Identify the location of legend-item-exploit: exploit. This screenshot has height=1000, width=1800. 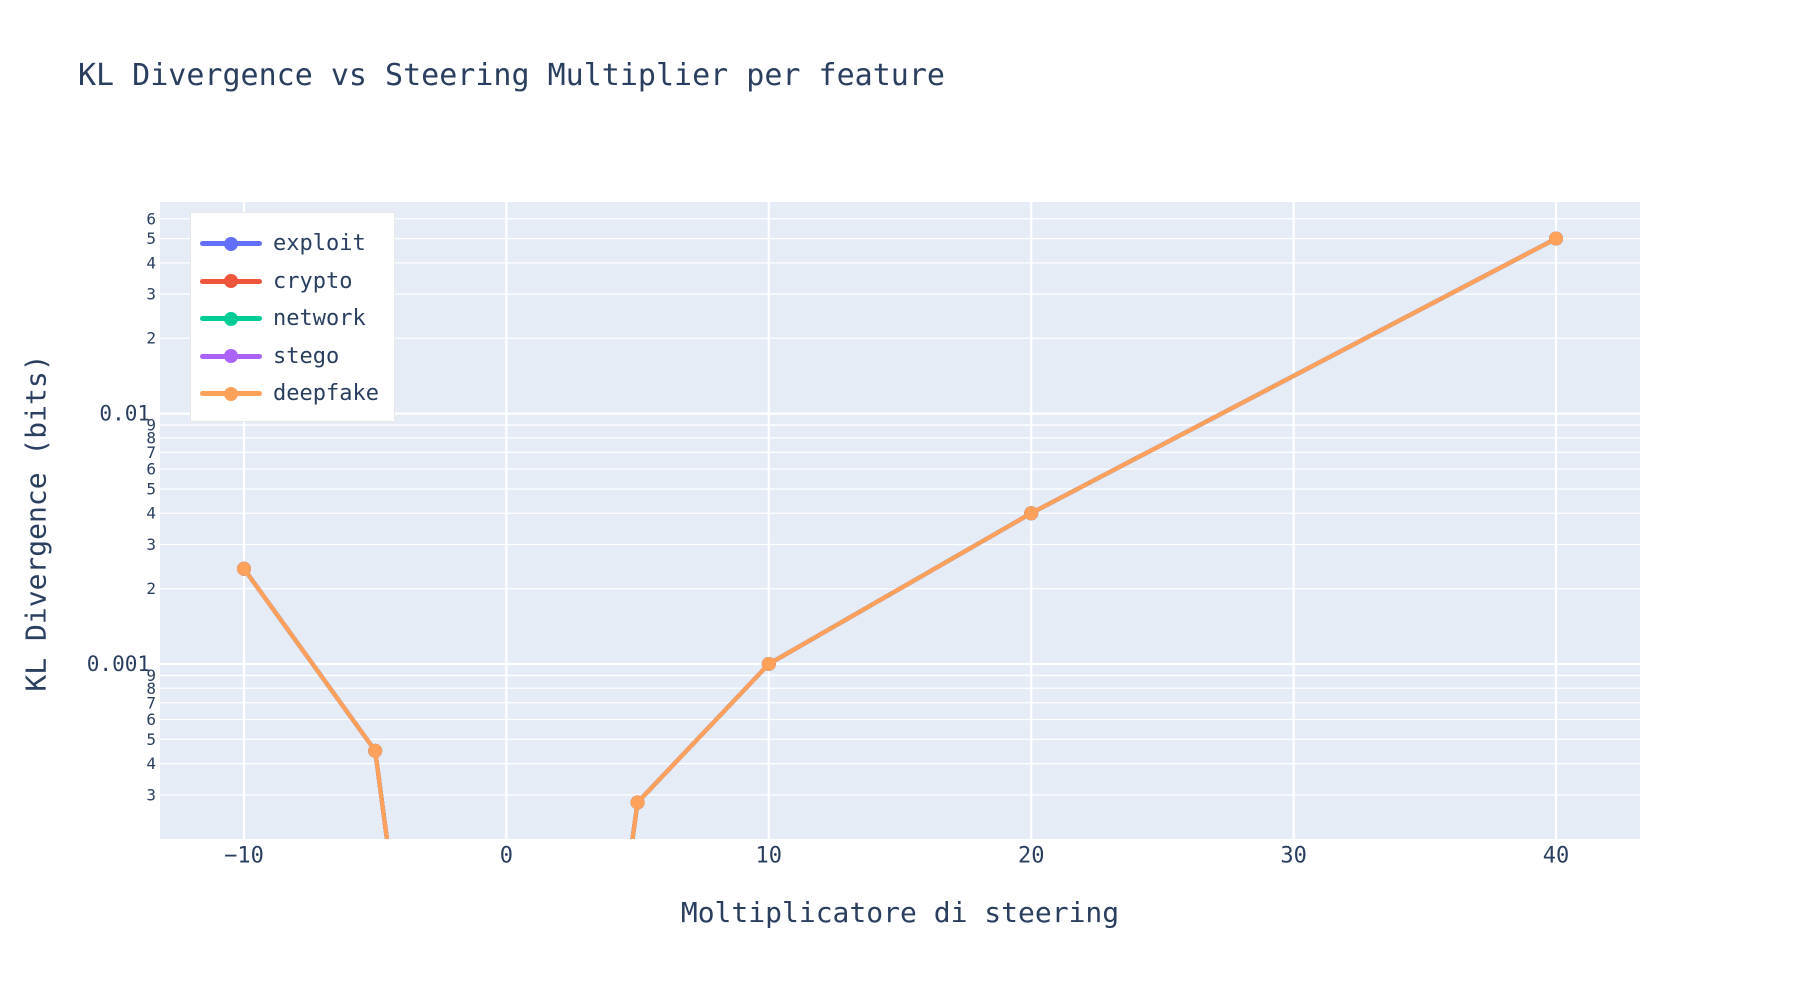
(292, 244).